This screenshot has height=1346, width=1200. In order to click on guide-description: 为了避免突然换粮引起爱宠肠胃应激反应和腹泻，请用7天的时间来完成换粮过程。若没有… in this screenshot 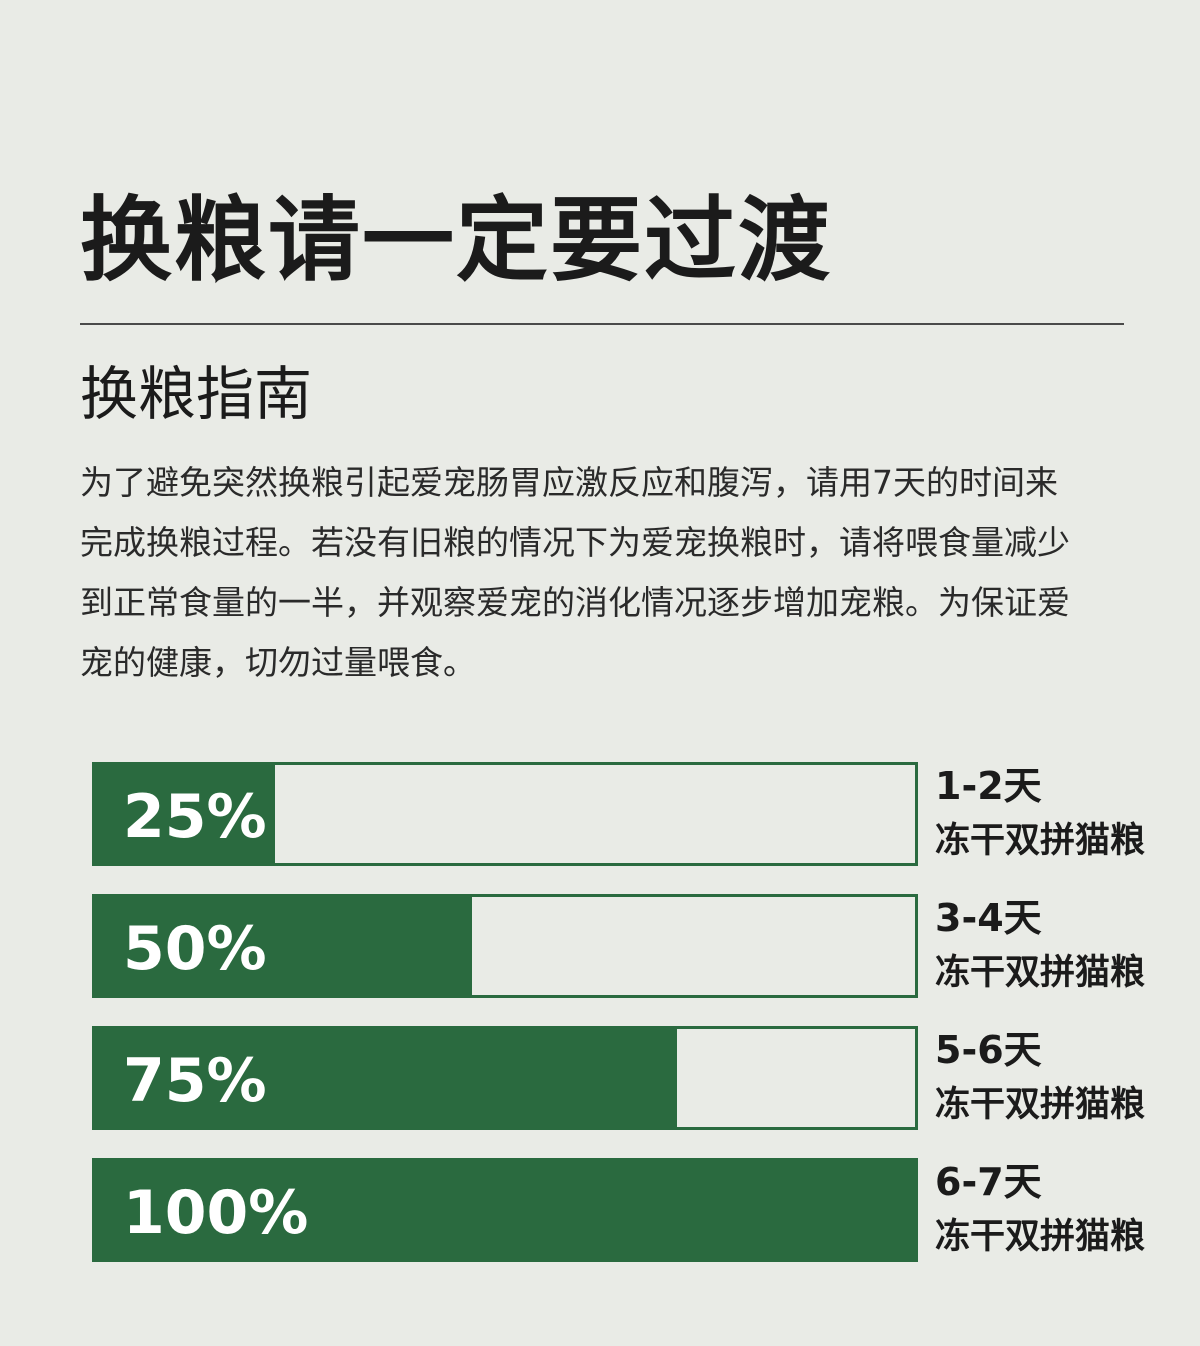, I will do `click(575, 572)`.